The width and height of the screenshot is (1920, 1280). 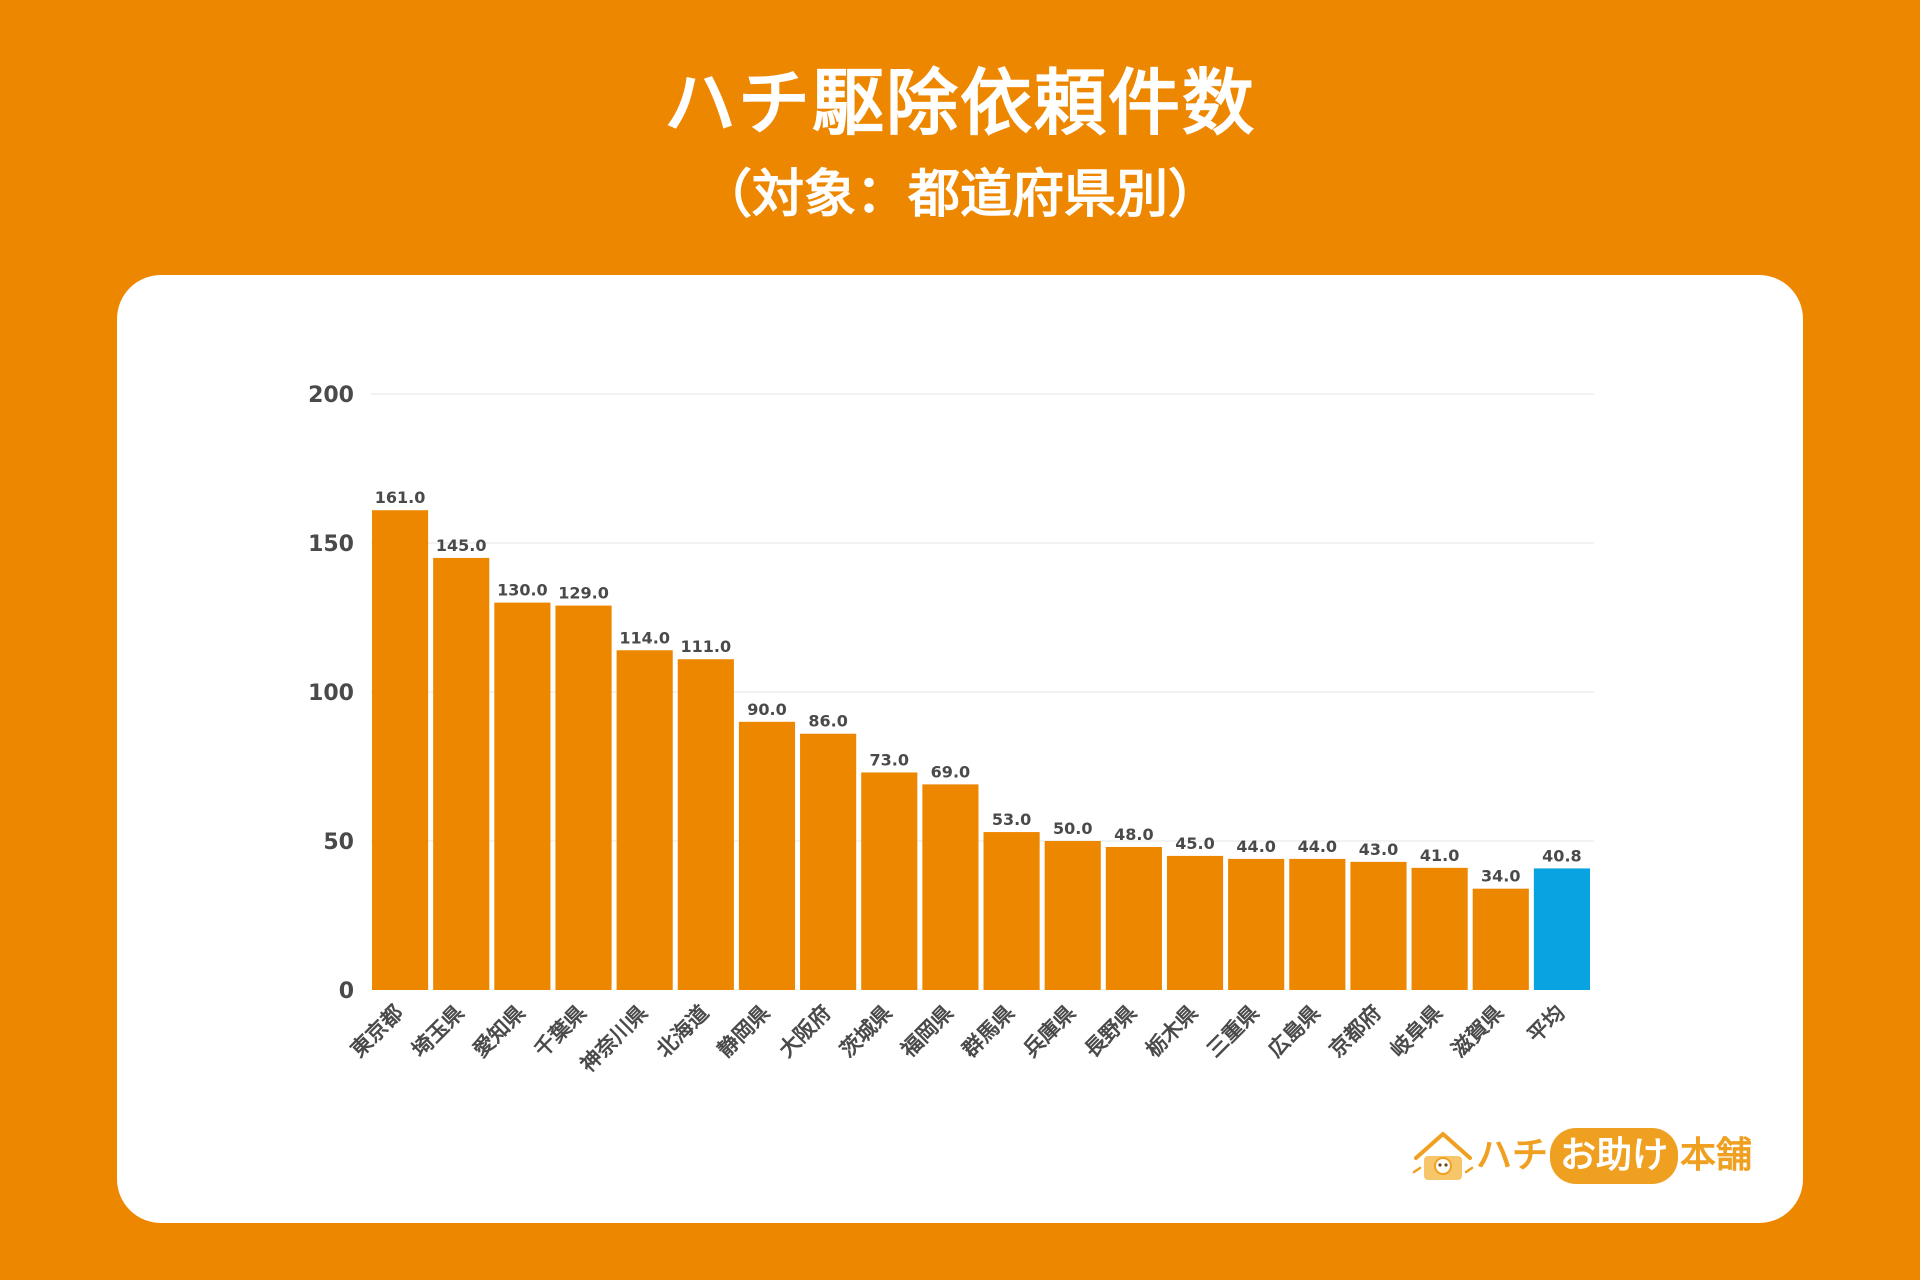 What do you see at coordinates (400, 497) in the screenshot?
I see `data-label: 161.0` at bounding box center [400, 497].